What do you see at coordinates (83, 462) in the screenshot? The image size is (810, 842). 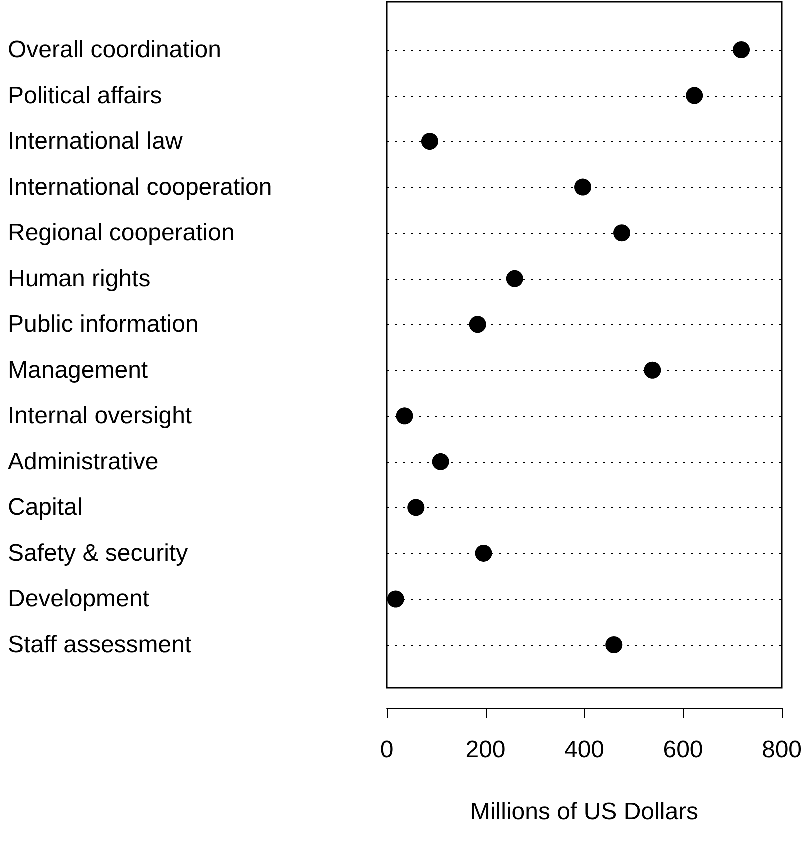 I see `y-tick-label: Administrative` at bounding box center [83, 462].